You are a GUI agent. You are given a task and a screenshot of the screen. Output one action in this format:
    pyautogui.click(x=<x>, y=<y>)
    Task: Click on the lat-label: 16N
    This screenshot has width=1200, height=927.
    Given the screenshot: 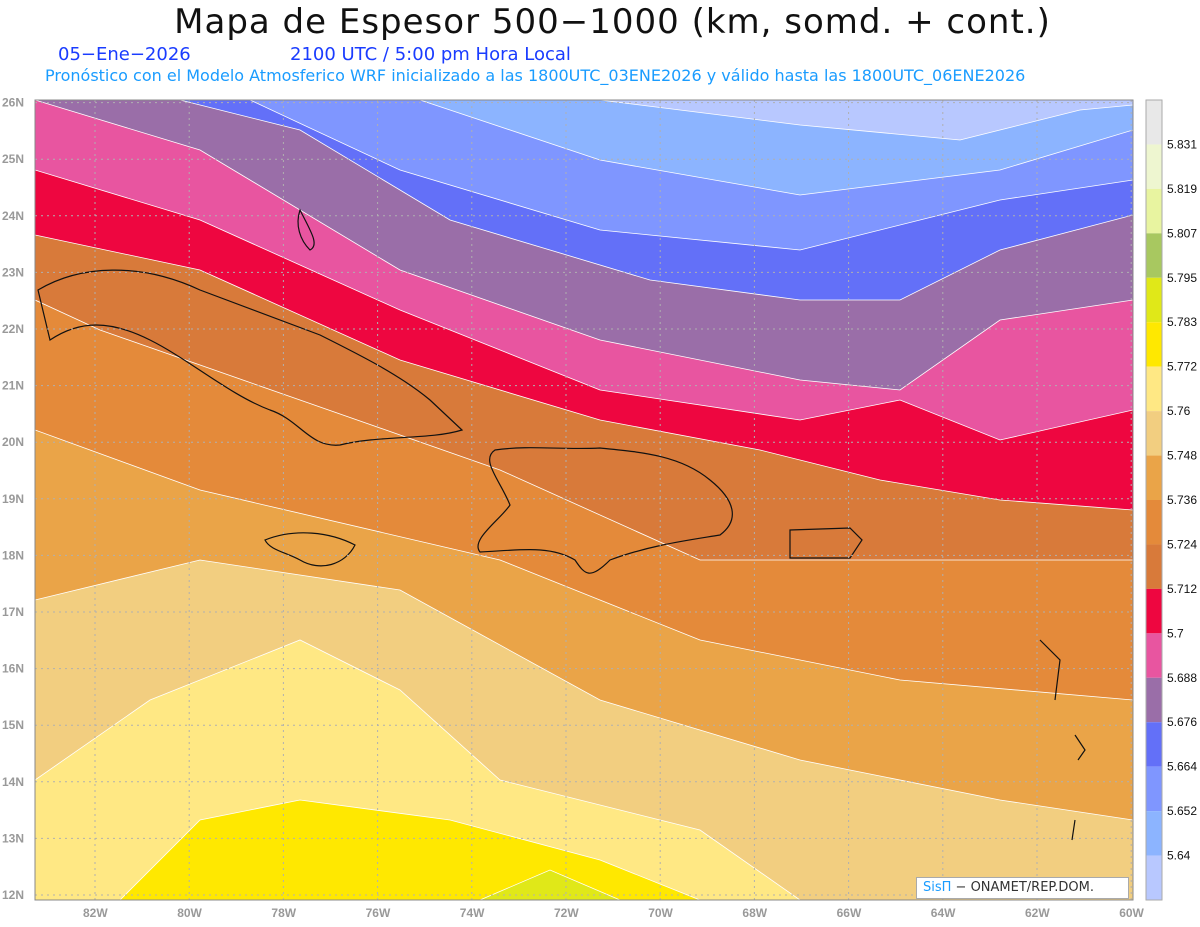 What is the action you would take?
    pyautogui.click(x=13, y=669)
    